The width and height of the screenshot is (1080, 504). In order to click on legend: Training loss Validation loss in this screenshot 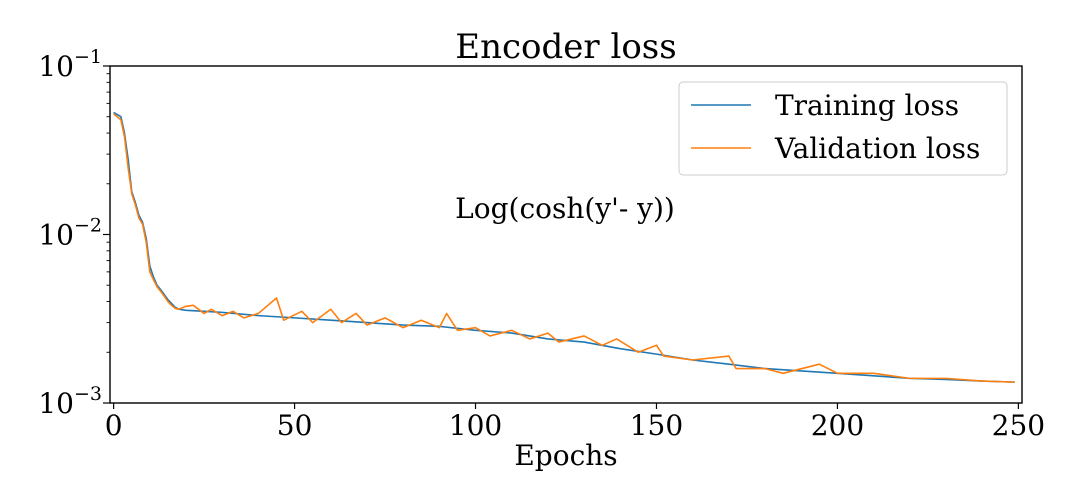, I will do `click(843, 128)`.